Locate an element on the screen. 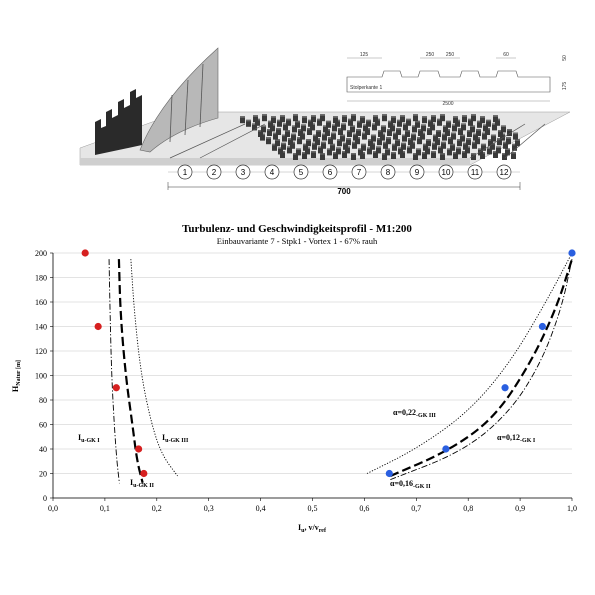 The image size is (595, 595). x-tick-label: 0,7 is located at coordinates (416, 508).